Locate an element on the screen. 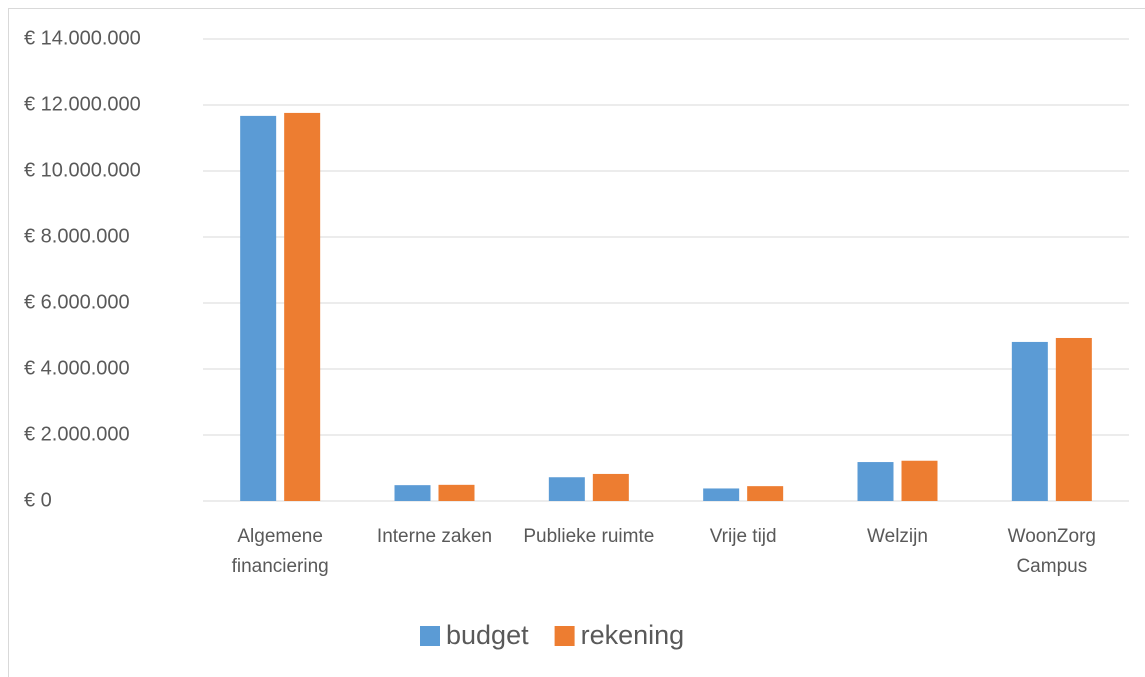 The image size is (1145, 677). y-tick-label: € 14.000.000 is located at coordinates (82, 38).